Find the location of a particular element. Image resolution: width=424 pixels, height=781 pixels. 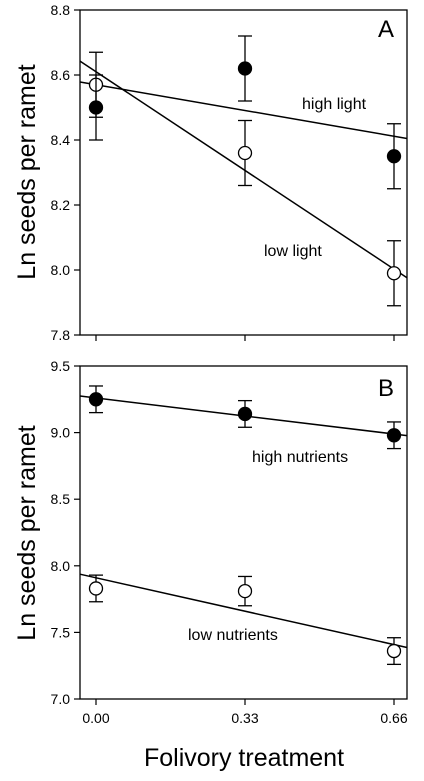

panel-a-y-tick-label: 8.6 is located at coordinates (61, 75).